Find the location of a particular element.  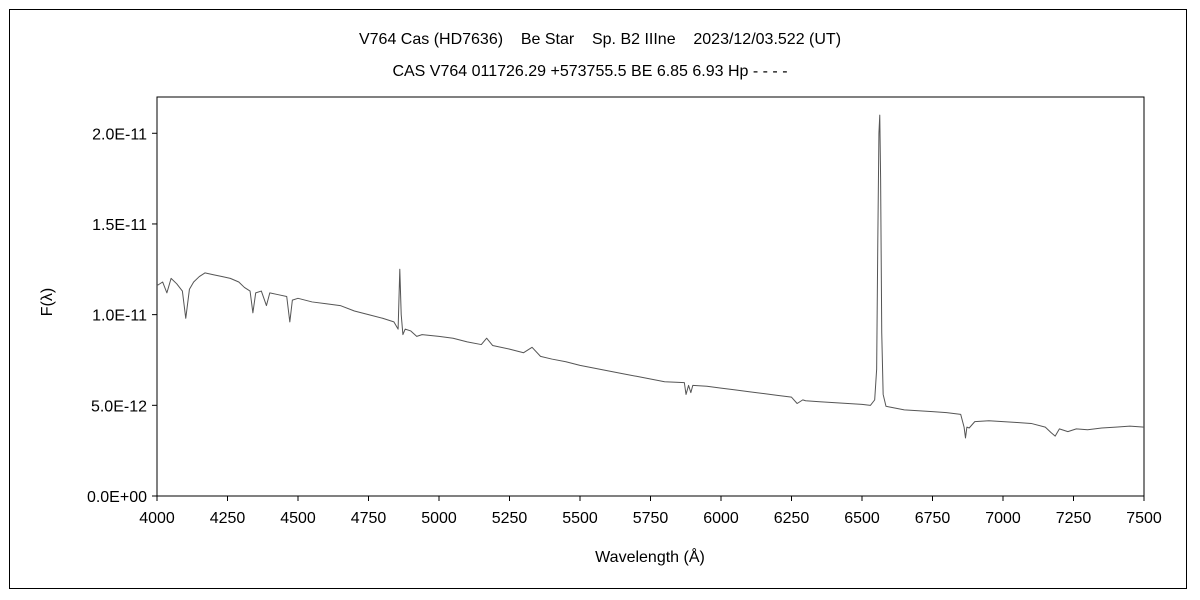

x-tick-label: 5500 is located at coordinates (580, 518).